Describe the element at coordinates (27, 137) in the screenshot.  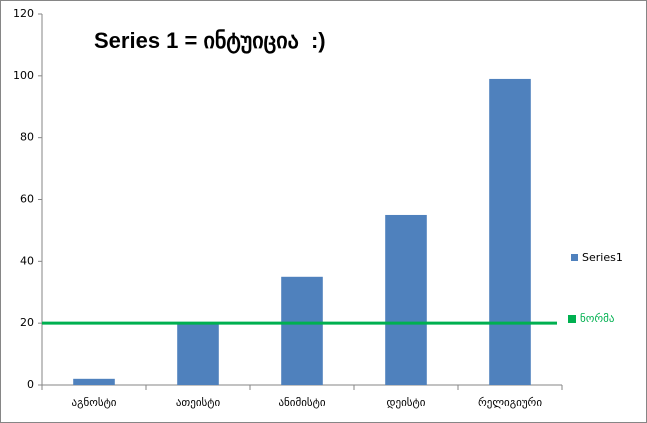
I see `y-tick-label: 80` at that location.